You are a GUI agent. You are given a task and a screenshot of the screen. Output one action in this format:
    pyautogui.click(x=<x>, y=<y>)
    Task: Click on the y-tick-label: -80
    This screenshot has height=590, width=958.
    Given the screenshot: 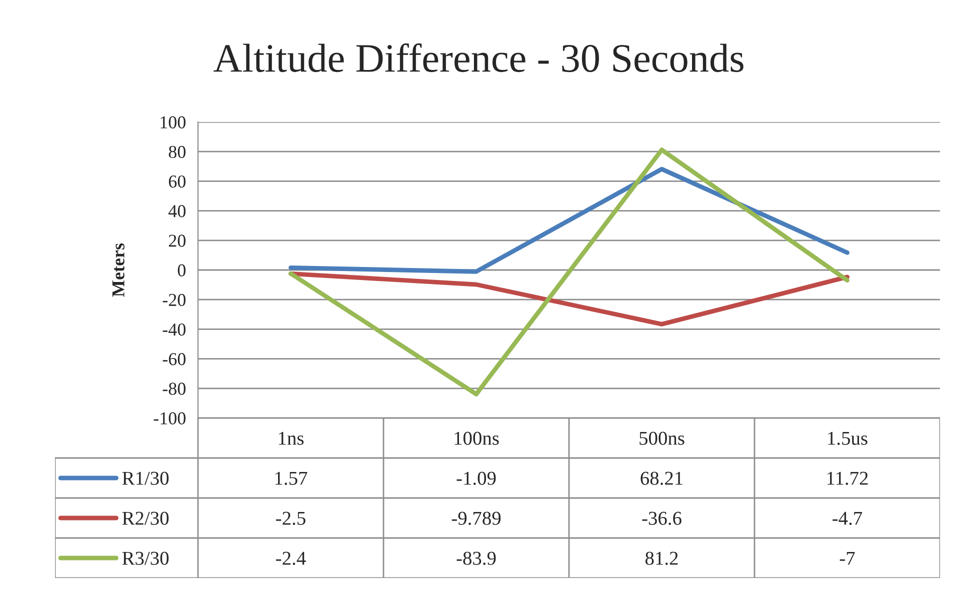 What is the action you would take?
    pyautogui.click(x=174, y=388)
    